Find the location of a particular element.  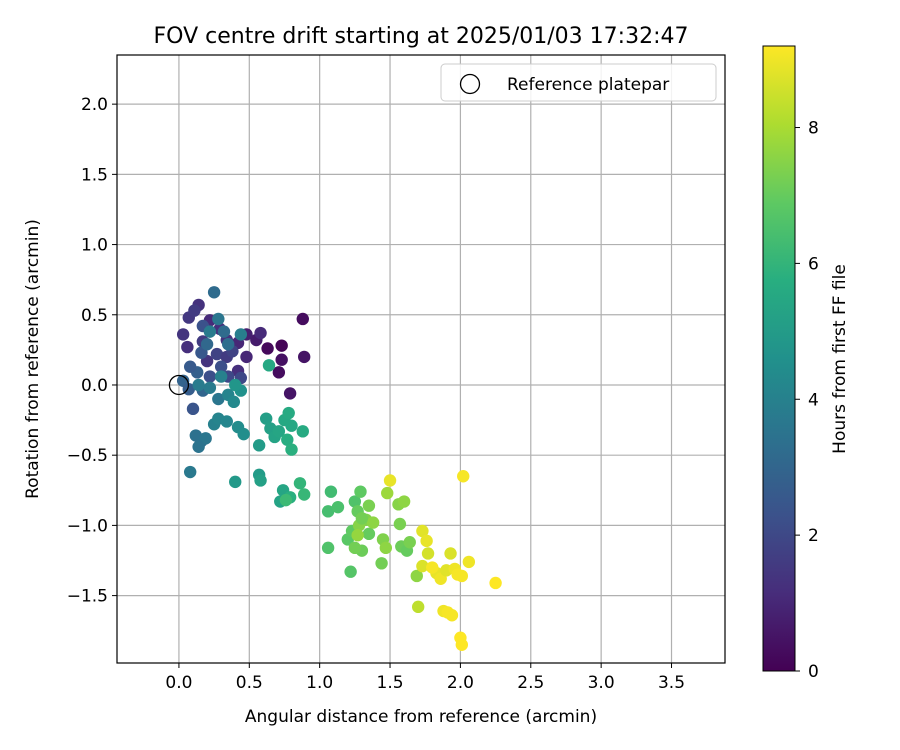

colorbar: 0 2 4 6 8 Hours from first FF file is located at coordinates (806, 363).